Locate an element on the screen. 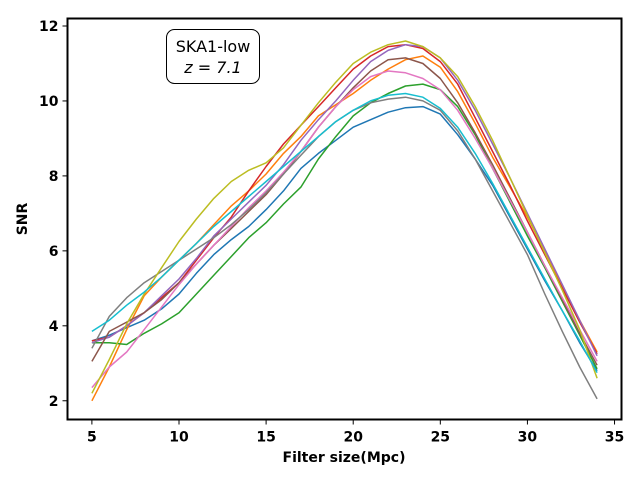  y-axis-label: SNR is located at coordinates (23, 218).